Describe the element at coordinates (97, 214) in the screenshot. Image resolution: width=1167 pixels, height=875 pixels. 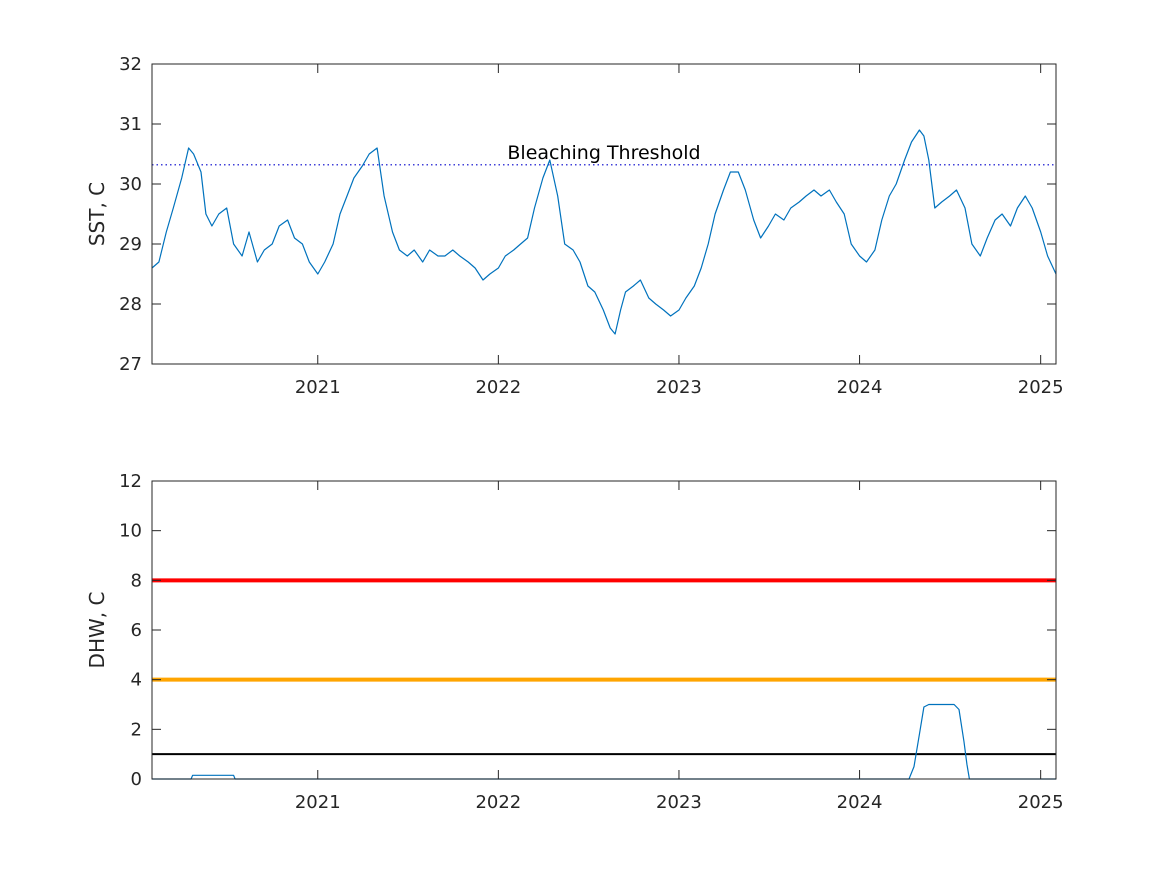
I see `sst-y-axis-label: SST, C` at that location.